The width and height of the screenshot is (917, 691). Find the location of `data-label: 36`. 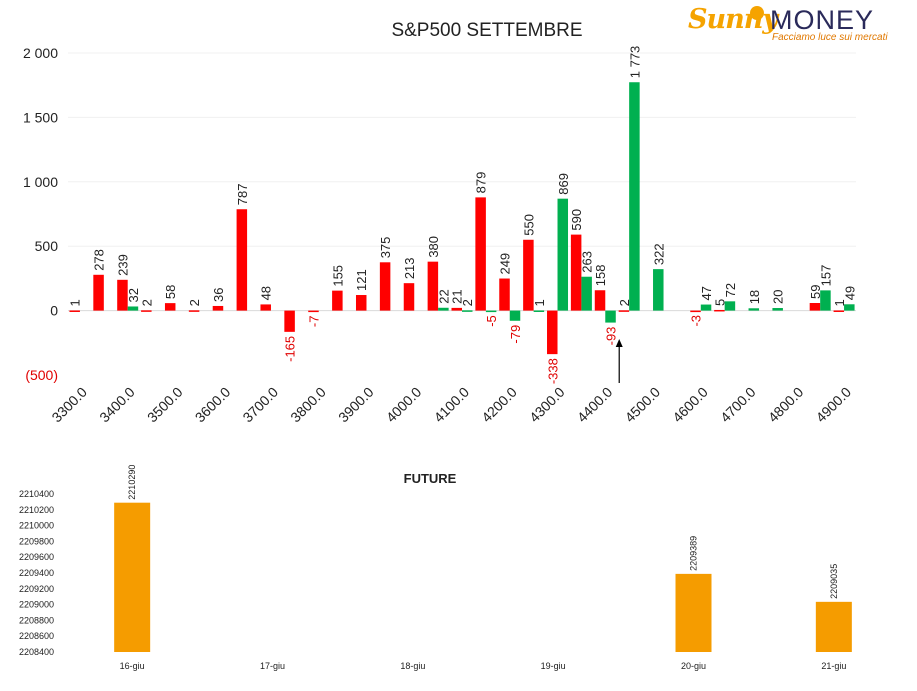

data-label: 36 is located at coordinates (218, 294).